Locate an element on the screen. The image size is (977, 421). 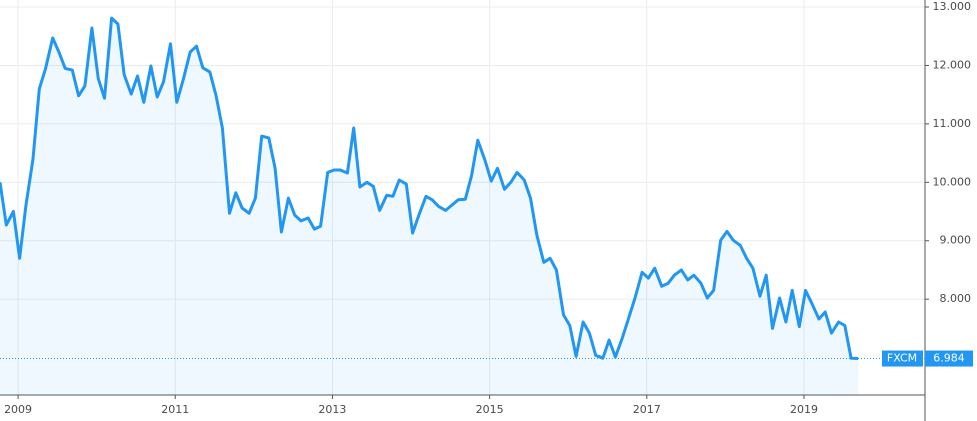
x-tick-label: 2009 is located at coordinates (18, 409).